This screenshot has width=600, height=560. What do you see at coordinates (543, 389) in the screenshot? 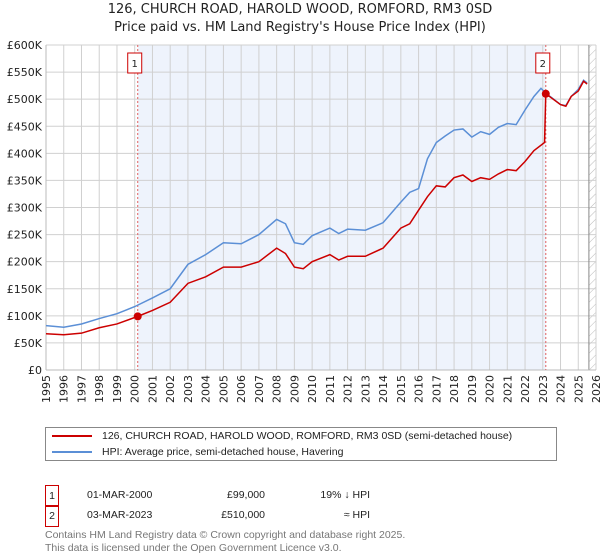
I see `x-tick-label: 2023` at bounding box center [543, 389].